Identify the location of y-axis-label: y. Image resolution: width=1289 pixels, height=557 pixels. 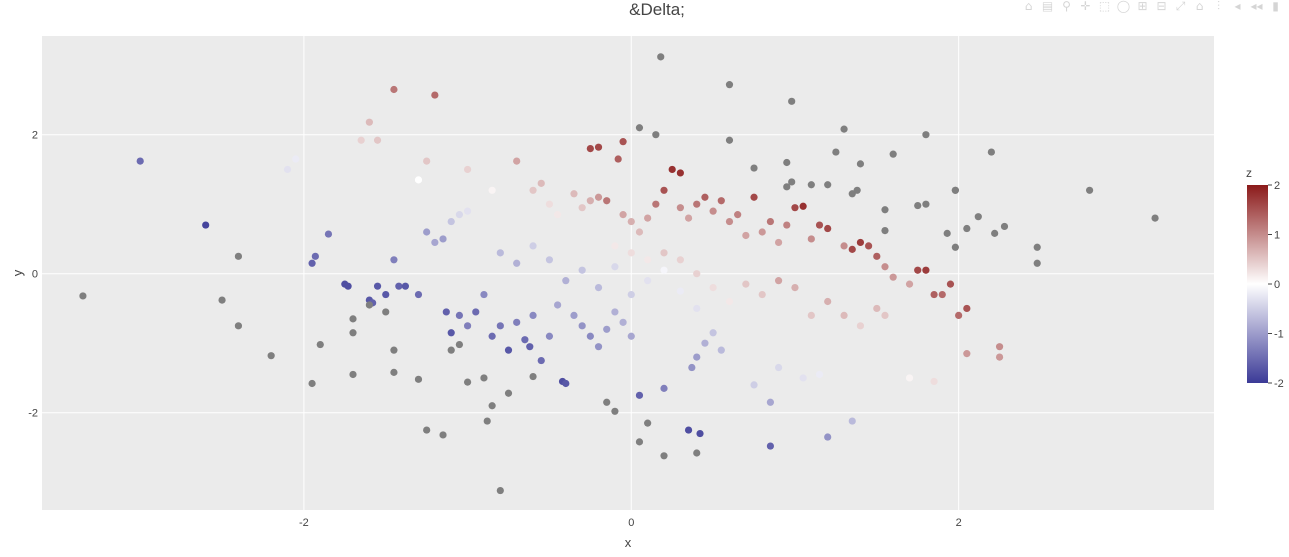
(17, 272).